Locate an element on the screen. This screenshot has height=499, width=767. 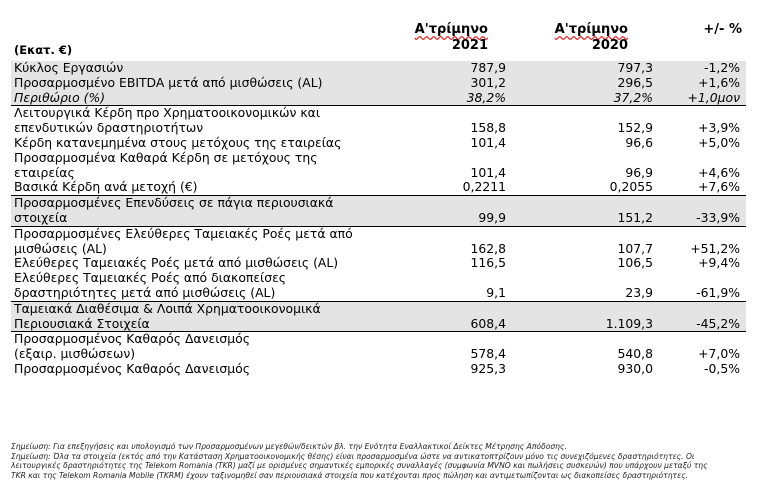
table-row: Κύκλος Εργασιών 787,9 797,3 -1,2% is located at coordinates (378, 68).